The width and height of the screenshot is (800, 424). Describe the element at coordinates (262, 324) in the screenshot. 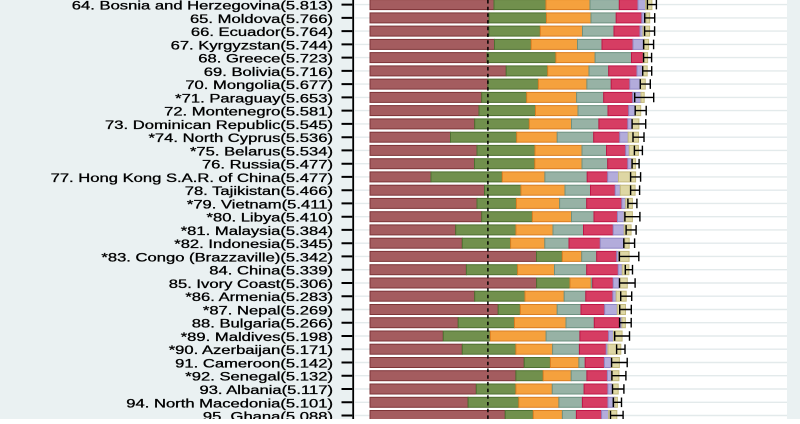

I see `svg-text: 88. Bulgaria(5.266)` at that location.